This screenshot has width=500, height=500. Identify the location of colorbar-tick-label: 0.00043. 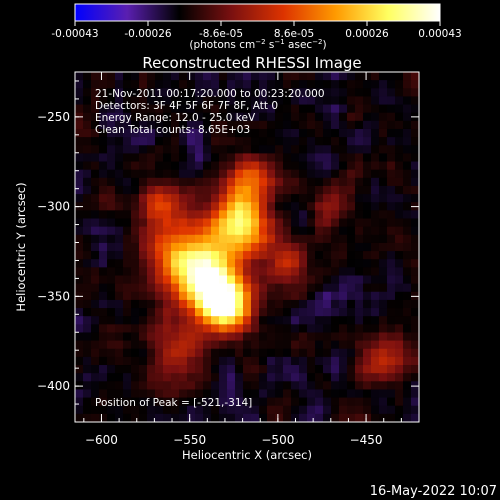
(439, 34).